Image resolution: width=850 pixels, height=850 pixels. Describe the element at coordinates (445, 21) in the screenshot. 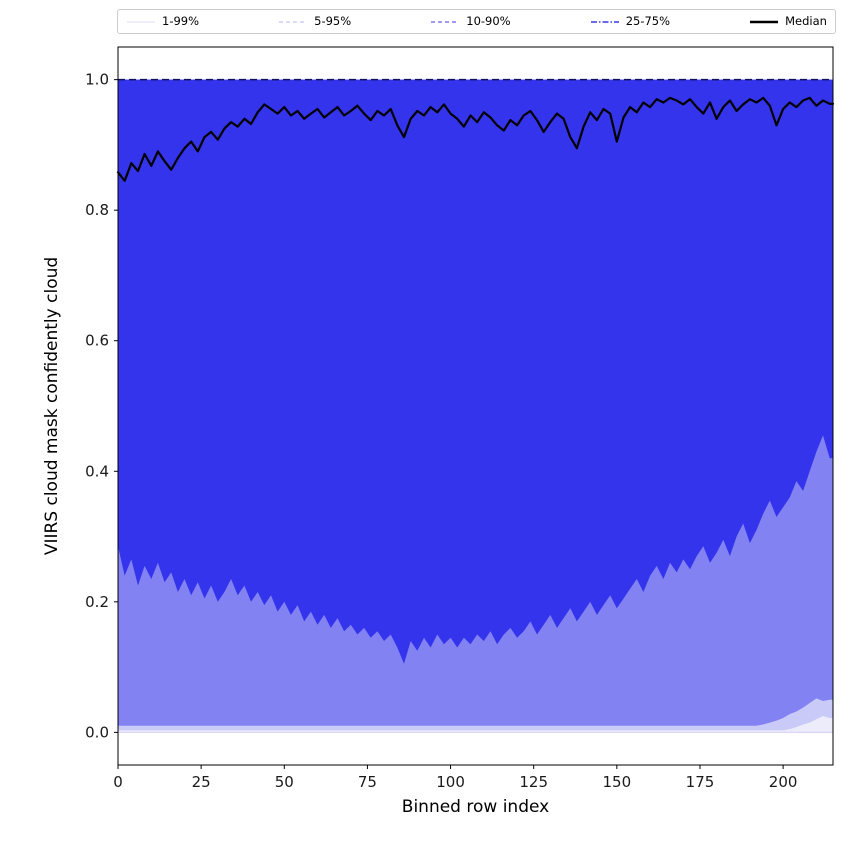

I see `legend-line-10-90-icon` at that location.